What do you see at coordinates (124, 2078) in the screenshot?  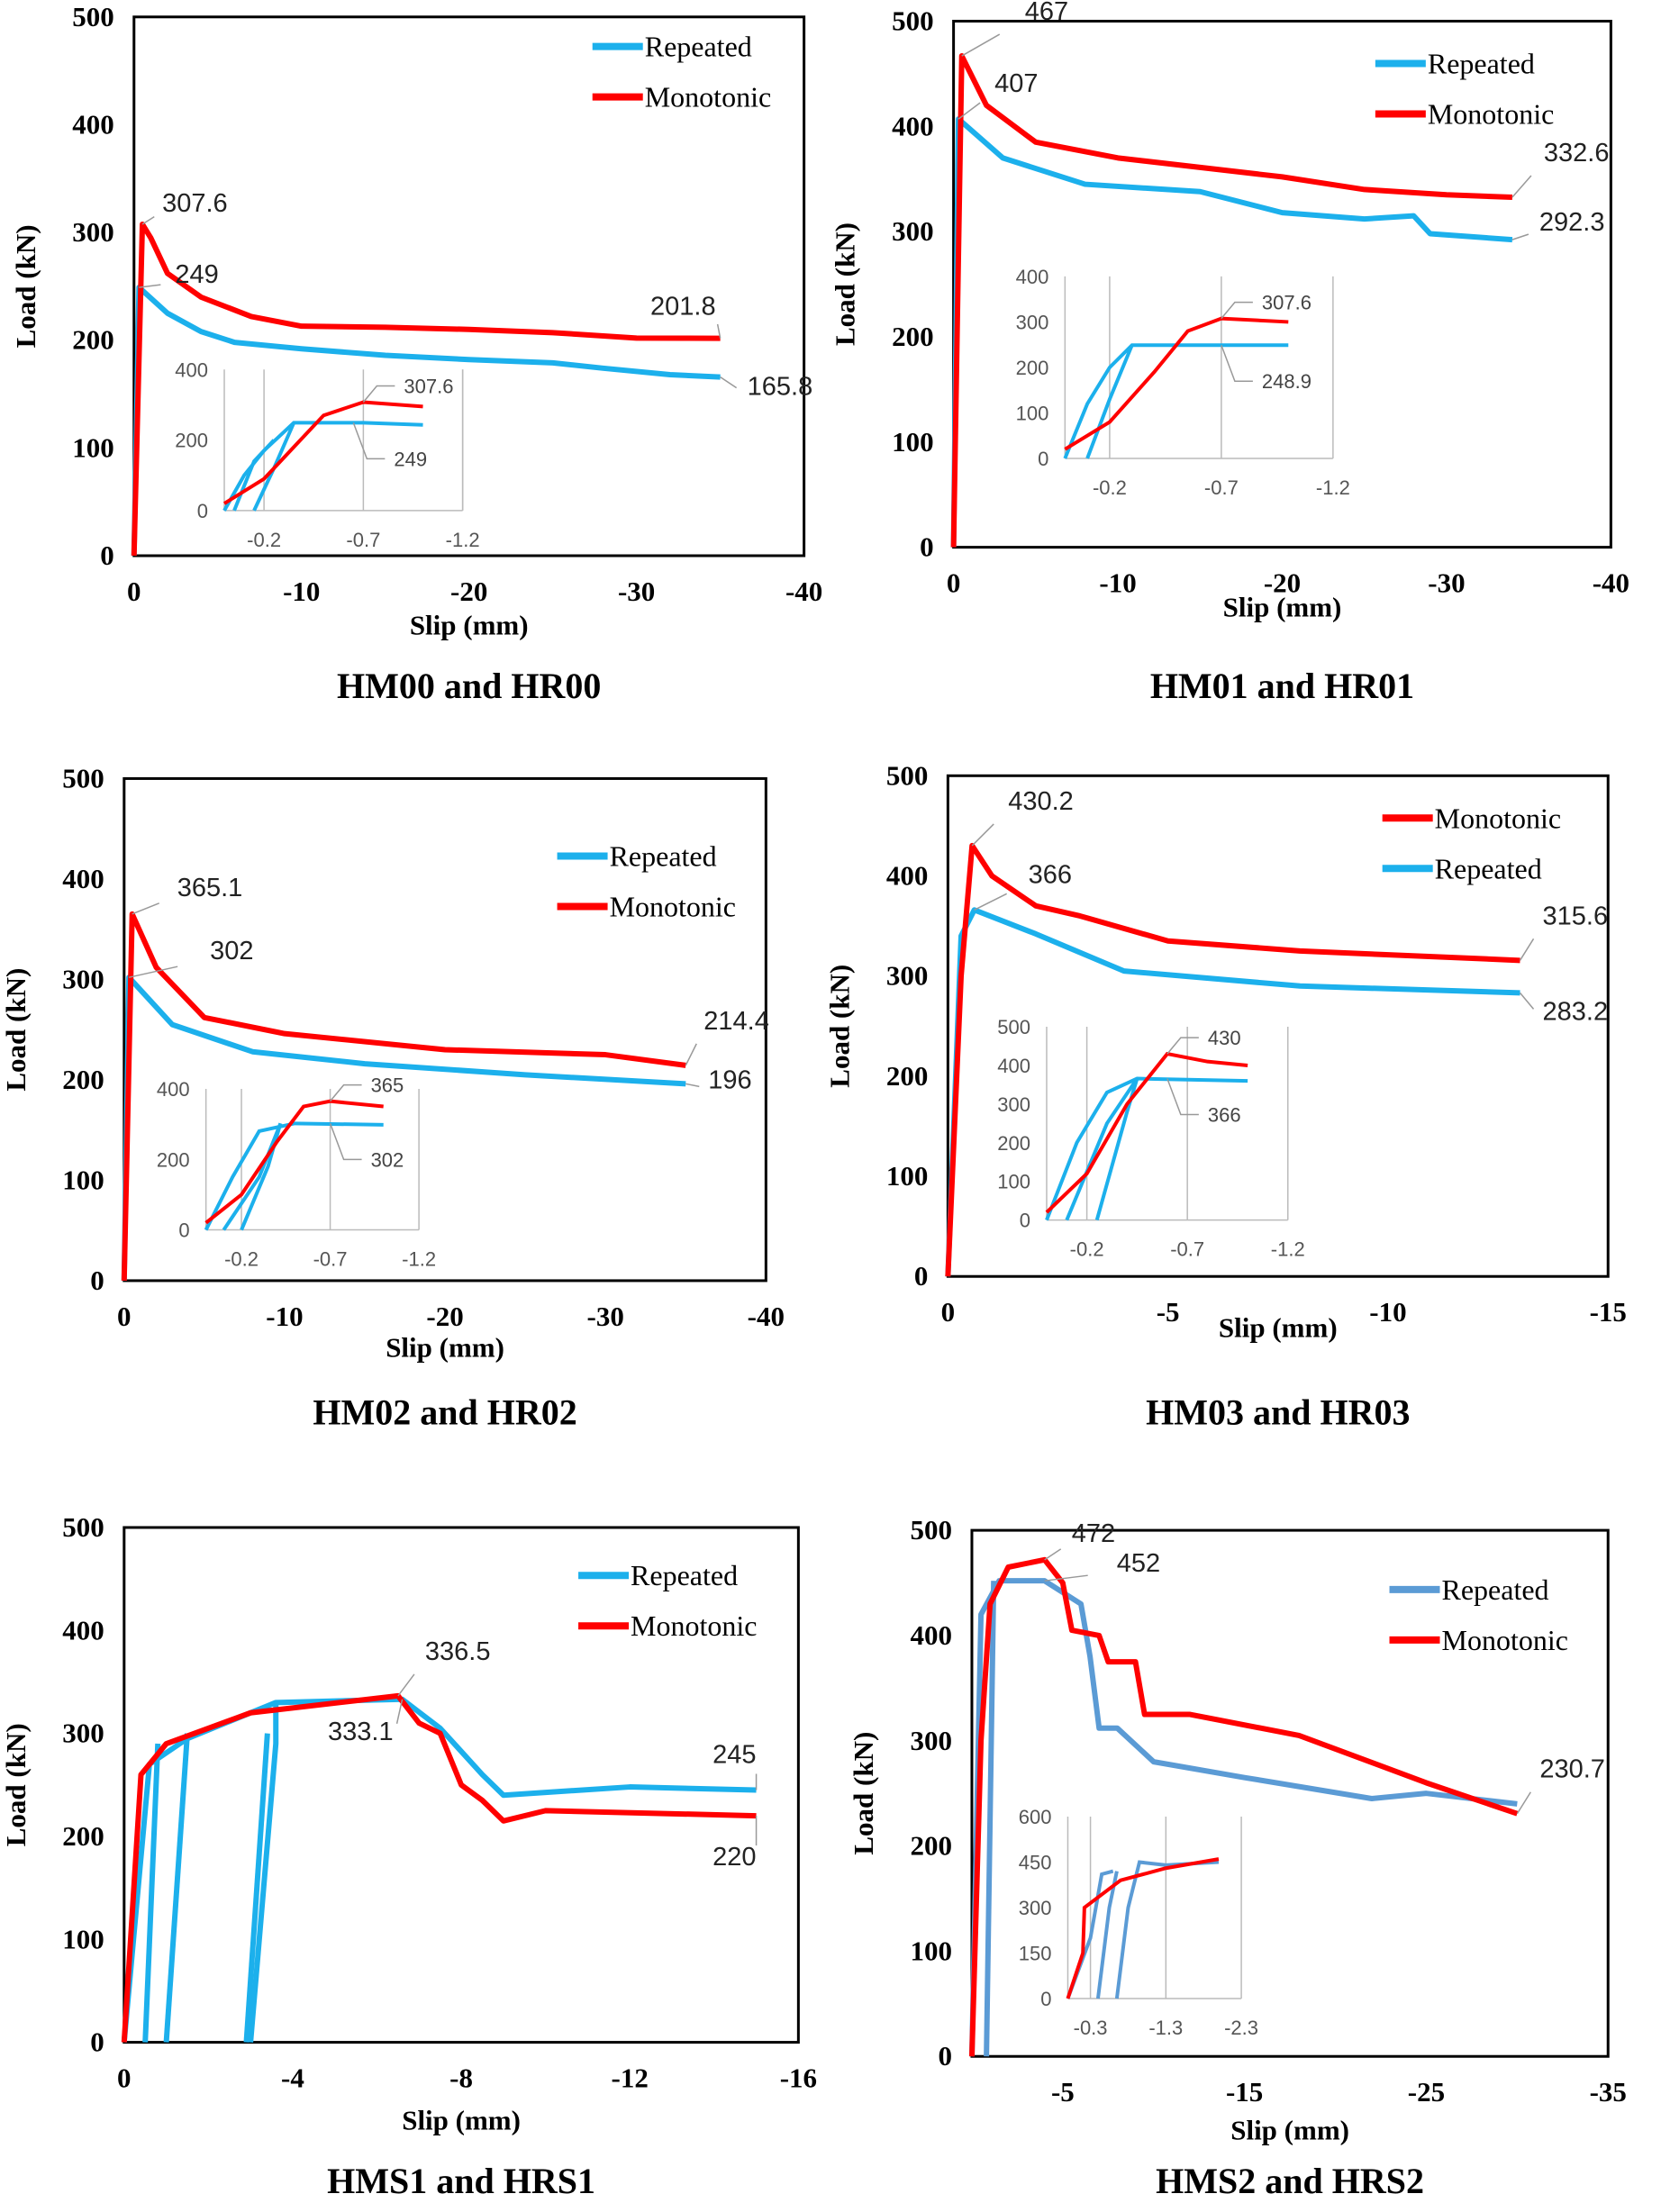 I see `x-tick-label: 0` at bounding box center [124, 2078].